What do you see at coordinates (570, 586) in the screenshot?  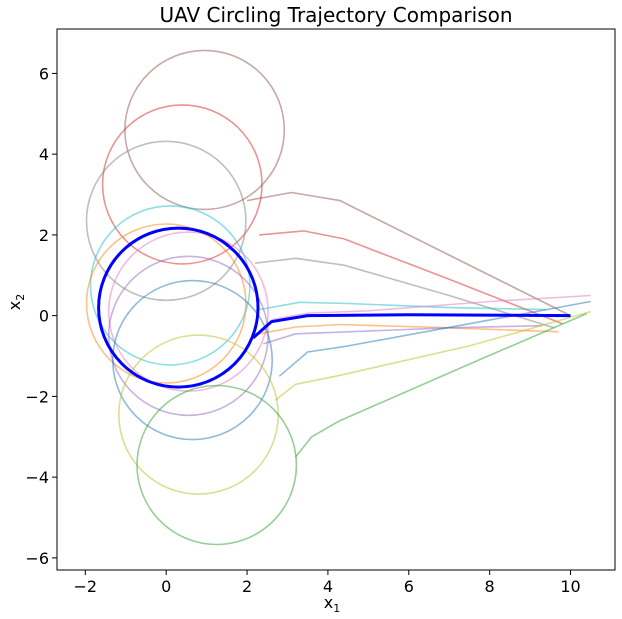 I see `x-tick-label: 10` at bounding box center [570, 586].